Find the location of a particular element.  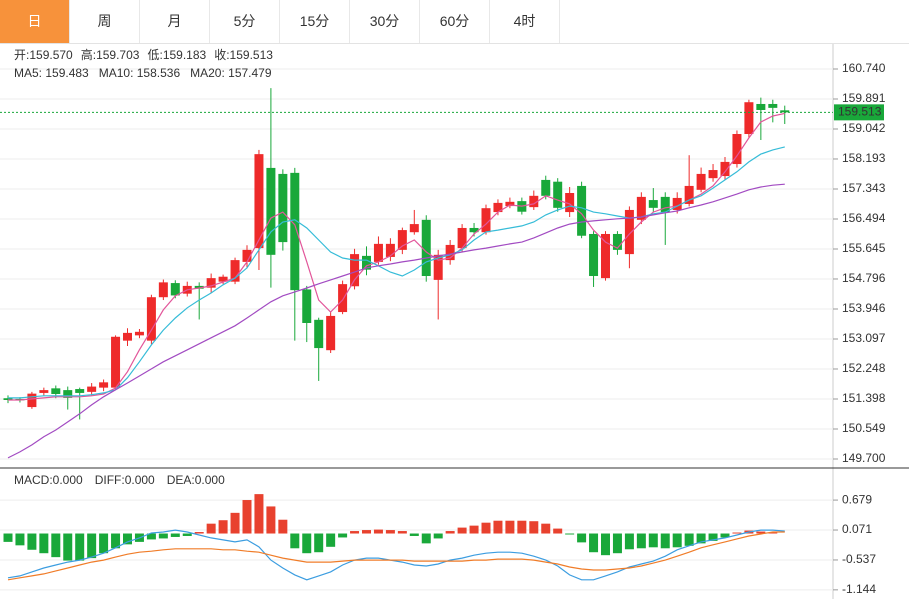

y-tick-label: 149.700 is located at coordinates (864, 458).